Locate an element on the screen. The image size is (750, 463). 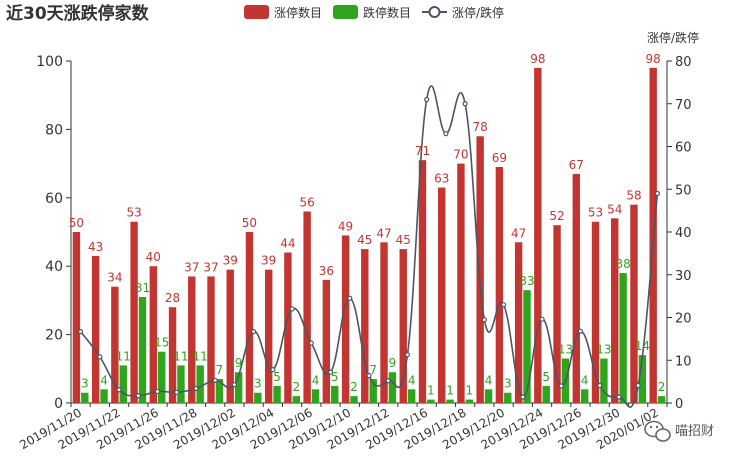
data-label-limit-up: 54 is located at coordinates (614, 209).